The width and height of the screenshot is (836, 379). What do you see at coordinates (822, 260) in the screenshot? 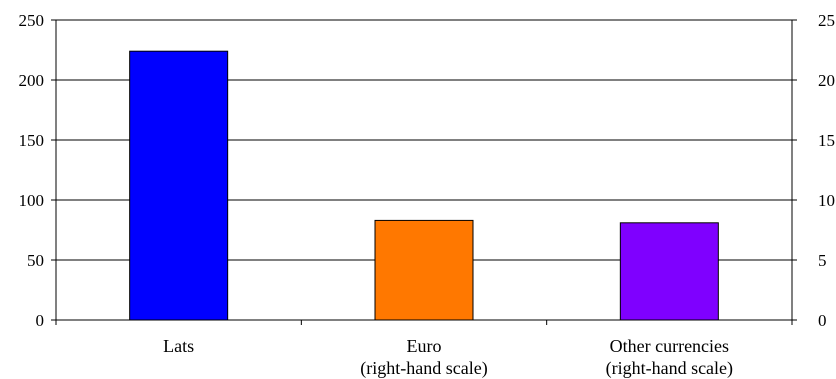
I see `right-tick-label: 5` at bounding box center [822, 260].